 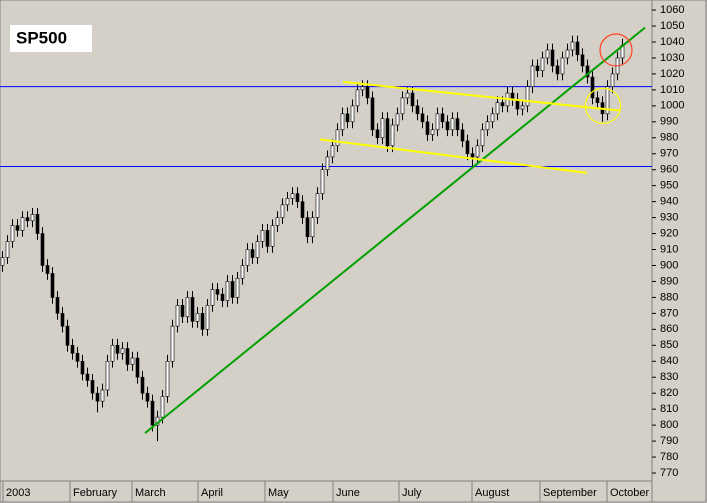 I want to click on y-tick-label: 890, so click(x=669, y=281).